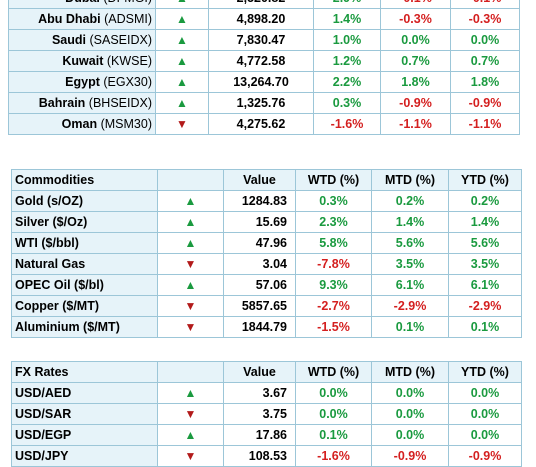 The image size is (536, 467). Describe the element at coordinates (485, 372) in the screenshot. I see `ytd-header: YTD (%)` at that location.